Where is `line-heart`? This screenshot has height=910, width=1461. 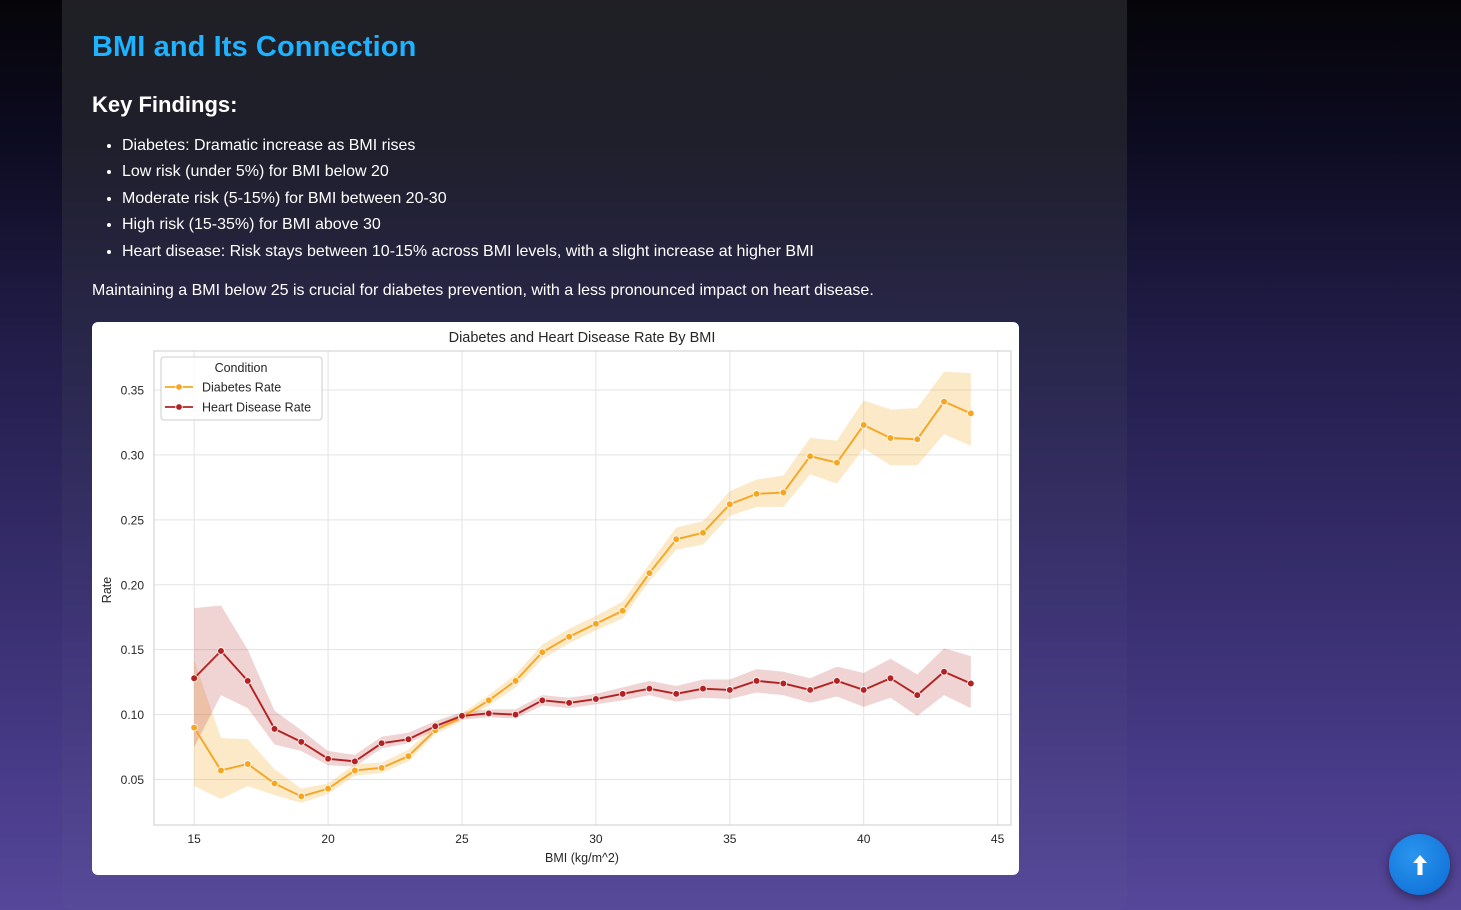
line-heart is located at coordinates (582, 706).